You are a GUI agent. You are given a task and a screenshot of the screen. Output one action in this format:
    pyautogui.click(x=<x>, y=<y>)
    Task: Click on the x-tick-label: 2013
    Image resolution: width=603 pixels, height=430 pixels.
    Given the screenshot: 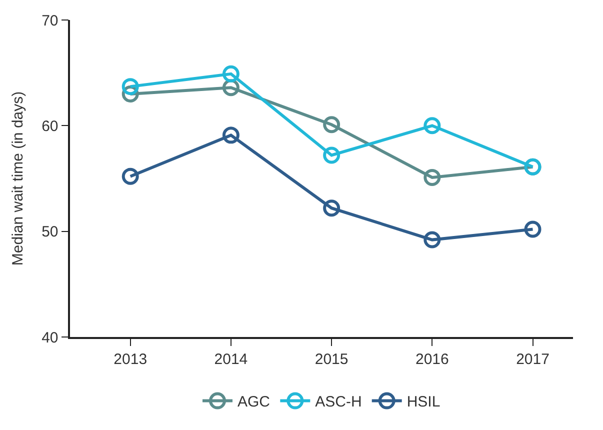 What is the action you would take?
    pyautogui.click(x=131, y=359)
    